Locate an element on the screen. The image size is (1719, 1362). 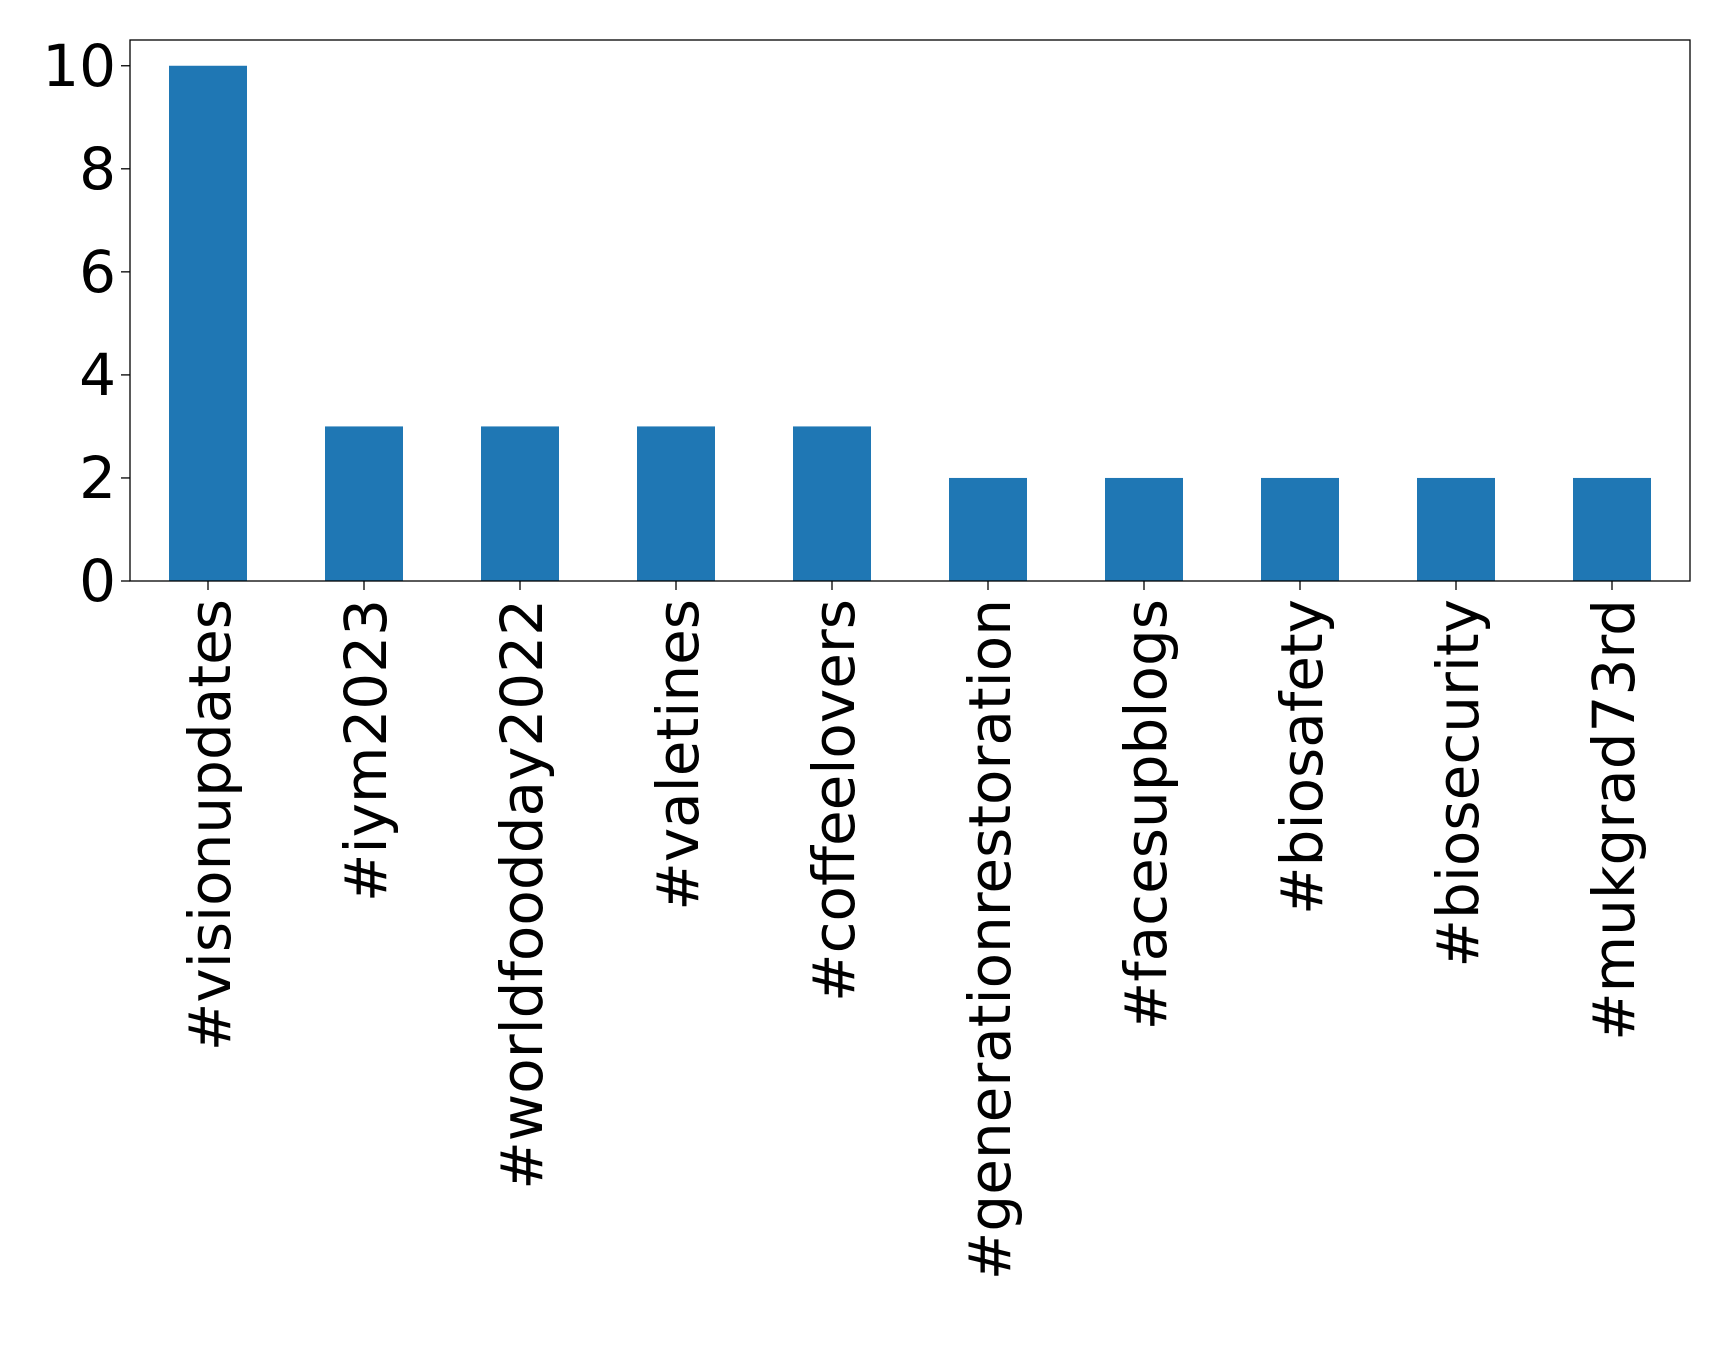
x-tick-label: #facesupblogs is located at coordinates (1146, 814).